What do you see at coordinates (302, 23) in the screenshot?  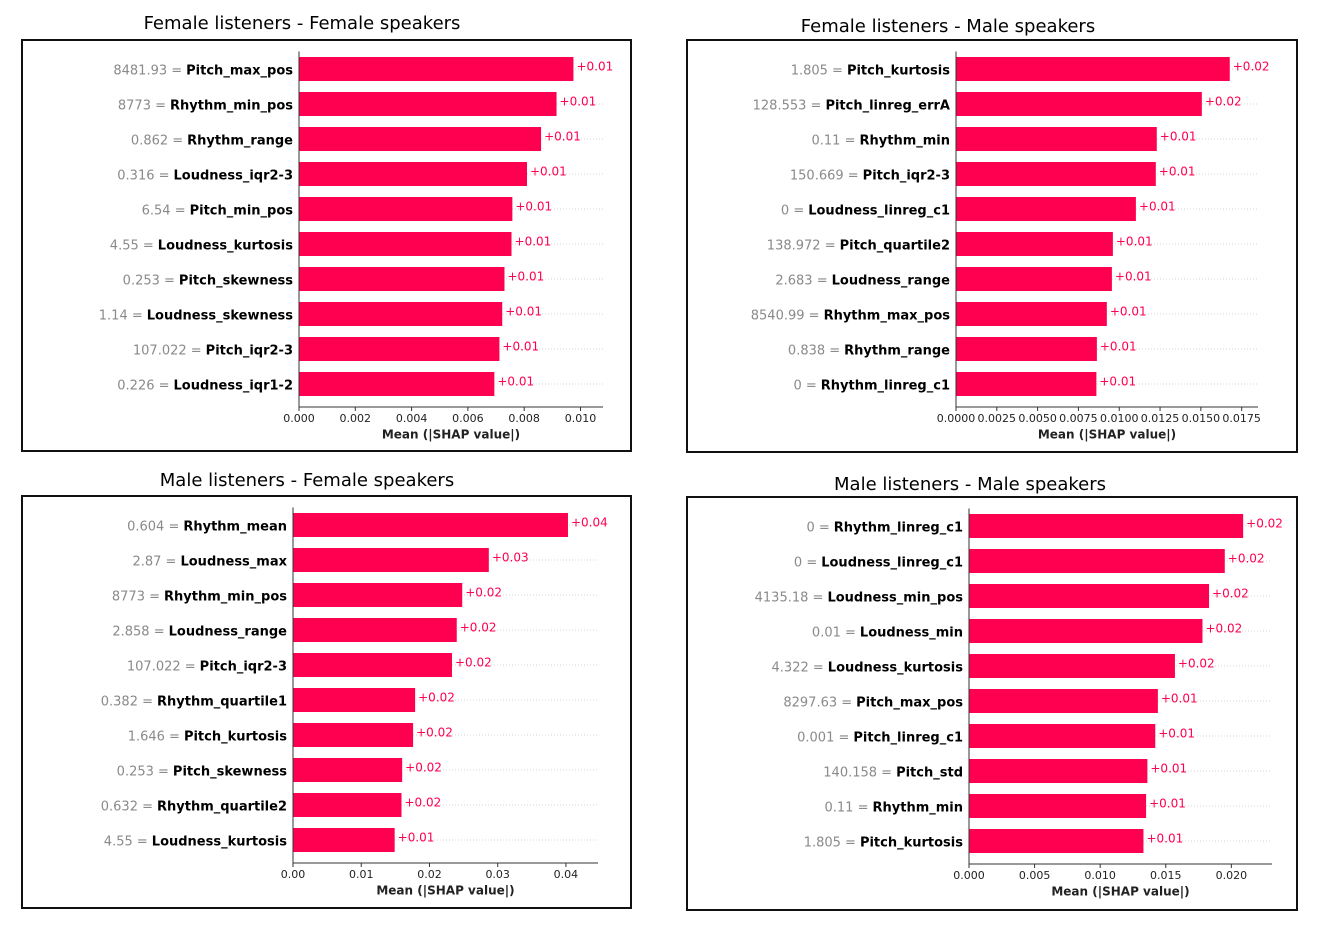 I see `chart-title: Female listeners - Female speakers` at bounding box center [302, 23].